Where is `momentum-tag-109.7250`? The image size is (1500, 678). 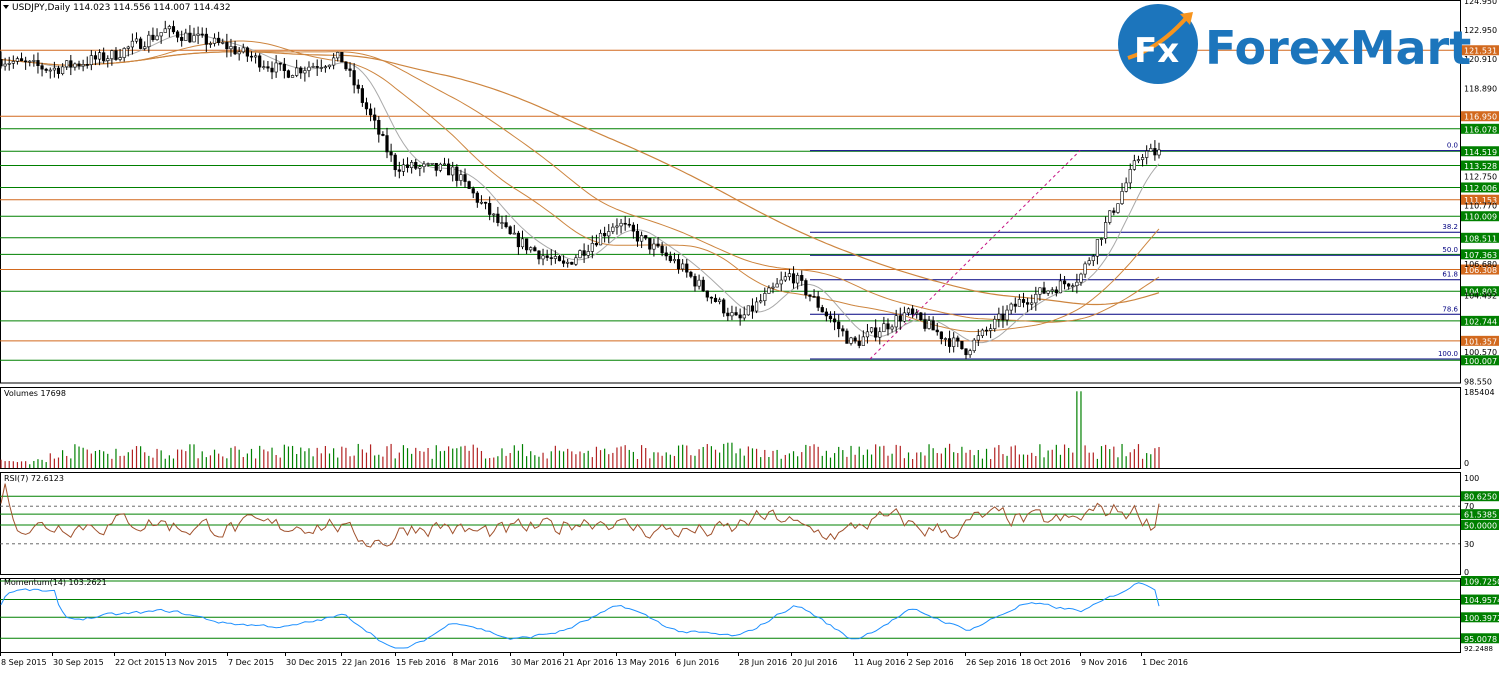
momentum-tag-109.7250 is located at coordinates (1480, 581).